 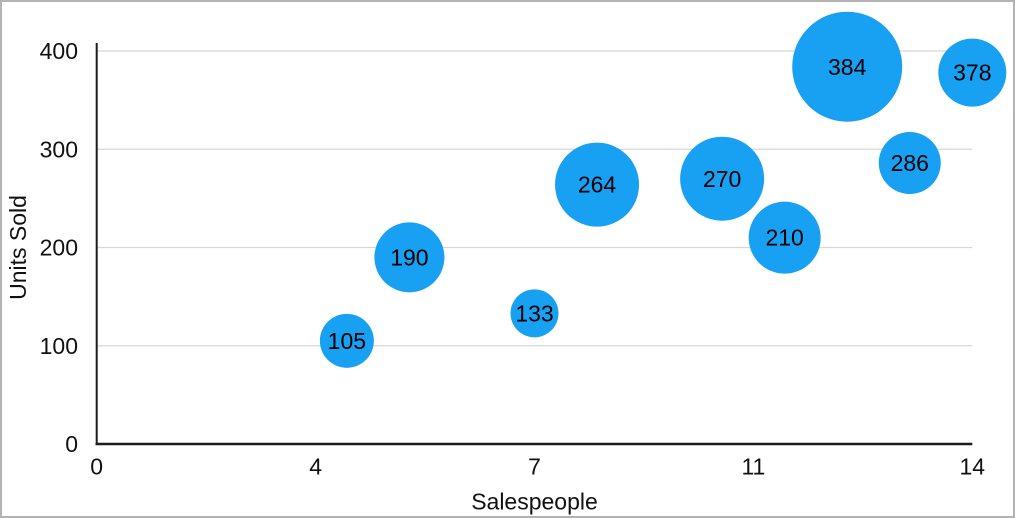 I want to click on x-tick-label-14: 14, so click(x=973, y=467).